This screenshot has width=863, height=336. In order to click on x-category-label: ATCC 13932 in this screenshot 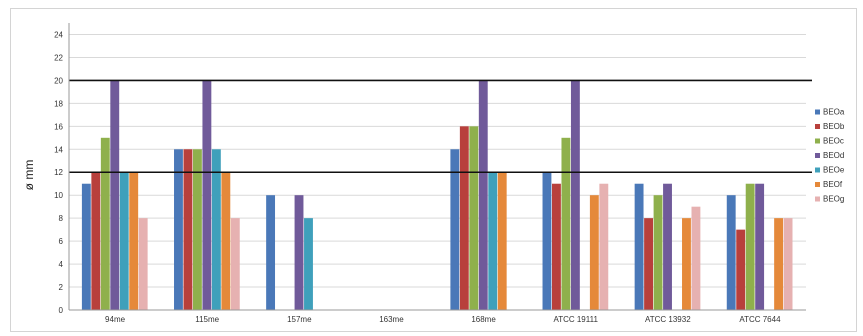, I will do `click(668, 319)`.